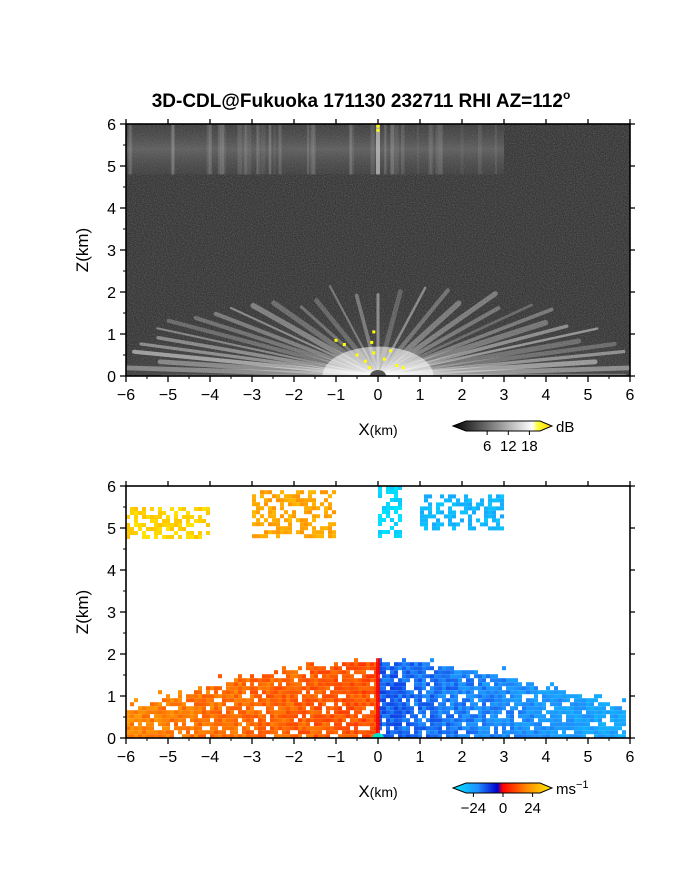  I want to click on highlight-point, so click(344, 344).